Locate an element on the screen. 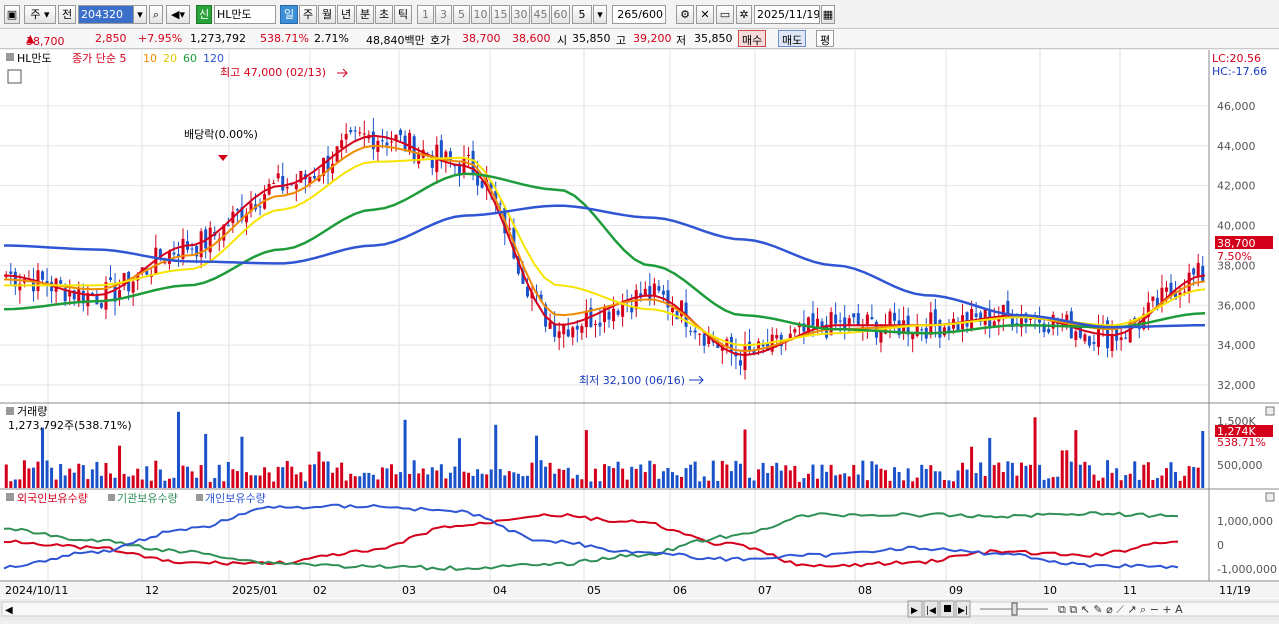 This screenshot has width=1279, height=624. market-select: 주 ▾ is located at coordinates (40, 14).